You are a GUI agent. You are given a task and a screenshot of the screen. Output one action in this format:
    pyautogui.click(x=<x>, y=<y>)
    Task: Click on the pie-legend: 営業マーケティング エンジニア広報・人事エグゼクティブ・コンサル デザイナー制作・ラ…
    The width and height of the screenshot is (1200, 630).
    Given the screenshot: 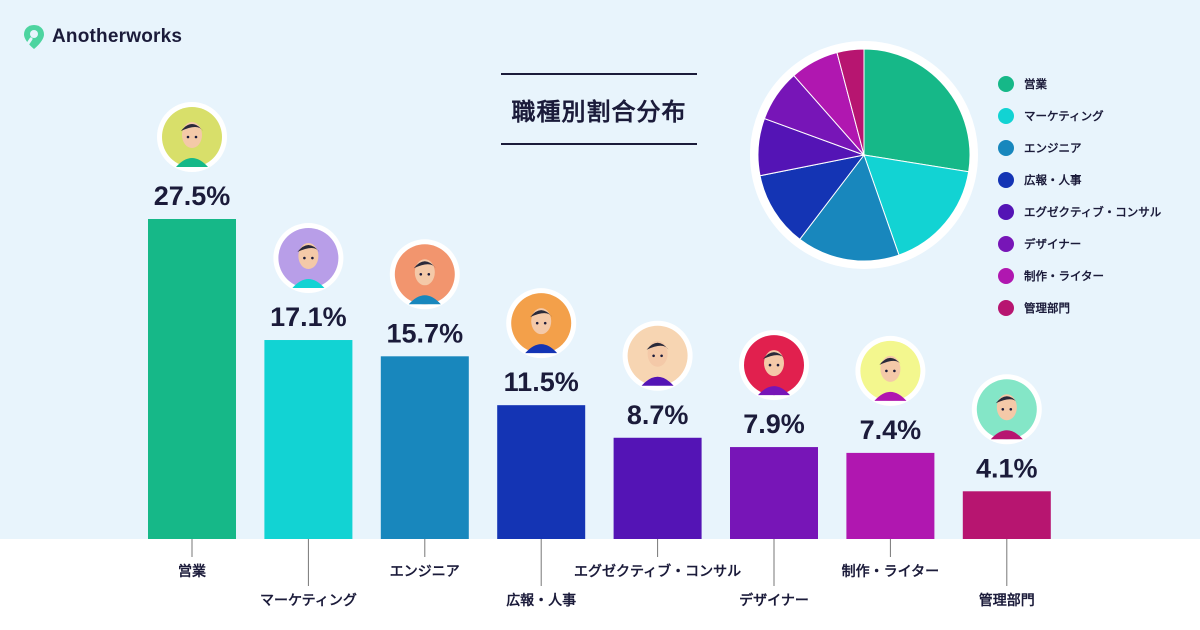 What is the action you would take?
    pyautogui.click(x=1098, y=196)
    